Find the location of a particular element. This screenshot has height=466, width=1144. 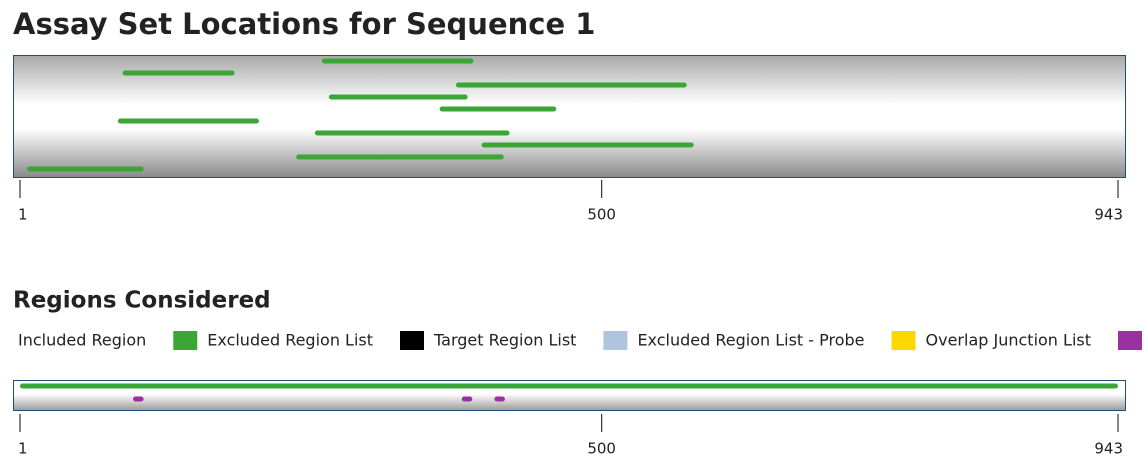

legend-label: Target Region List is located at coordinates (504, 340).